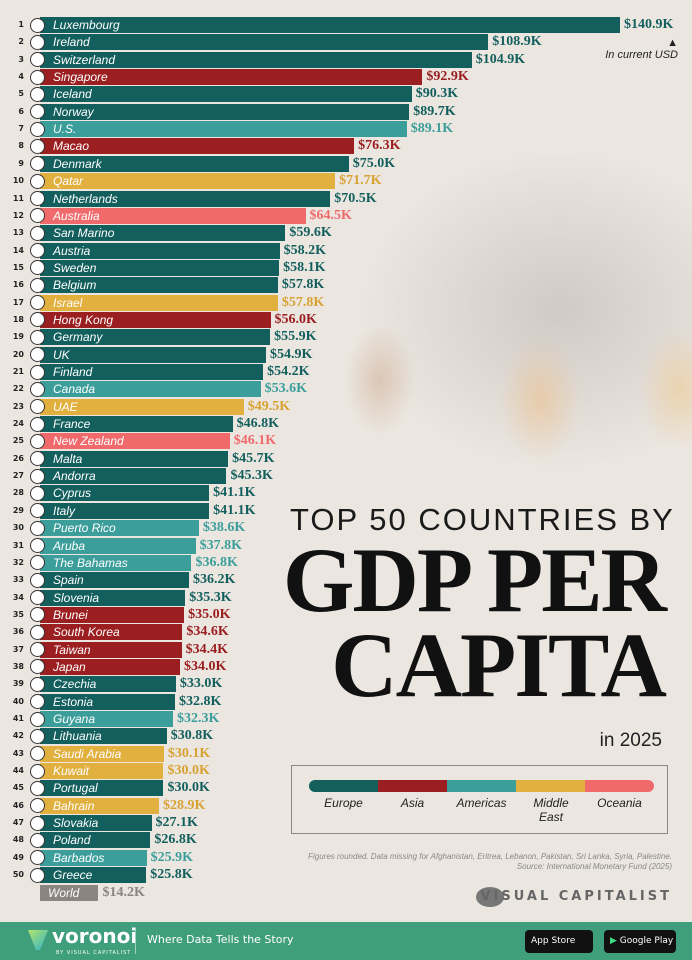 This screenshot has height=960, width=692. What do you see at coordinates (73, 111) in the screenshot?
I see `country-label: Norway` at bounding box center [73, 111].